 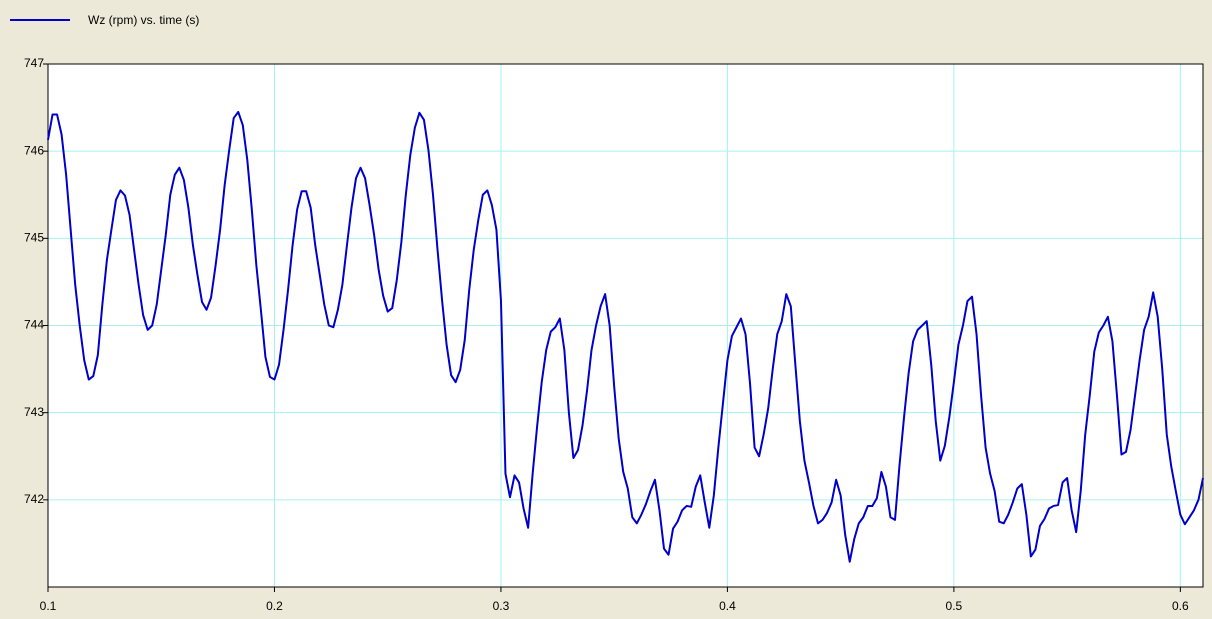 I want to click on x-tick-label: 0.6, so click(x=1180, y=606).